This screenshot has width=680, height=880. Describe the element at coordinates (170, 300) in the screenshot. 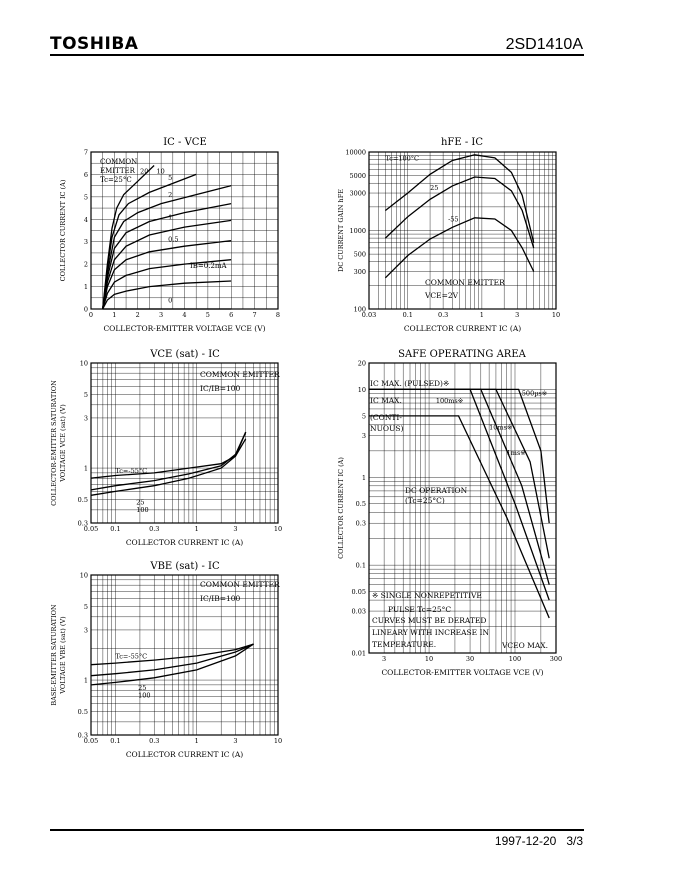

I see `curve-label: 0` at that location.